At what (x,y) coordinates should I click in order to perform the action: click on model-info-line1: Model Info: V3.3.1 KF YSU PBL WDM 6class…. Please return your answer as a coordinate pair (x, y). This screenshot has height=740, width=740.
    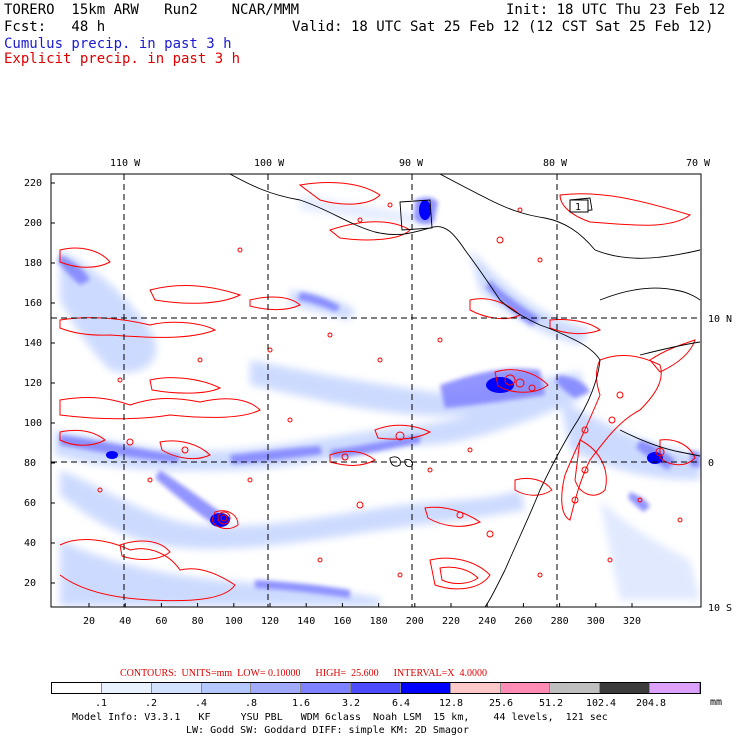
    Looking at the image, I should click on (340, 717).